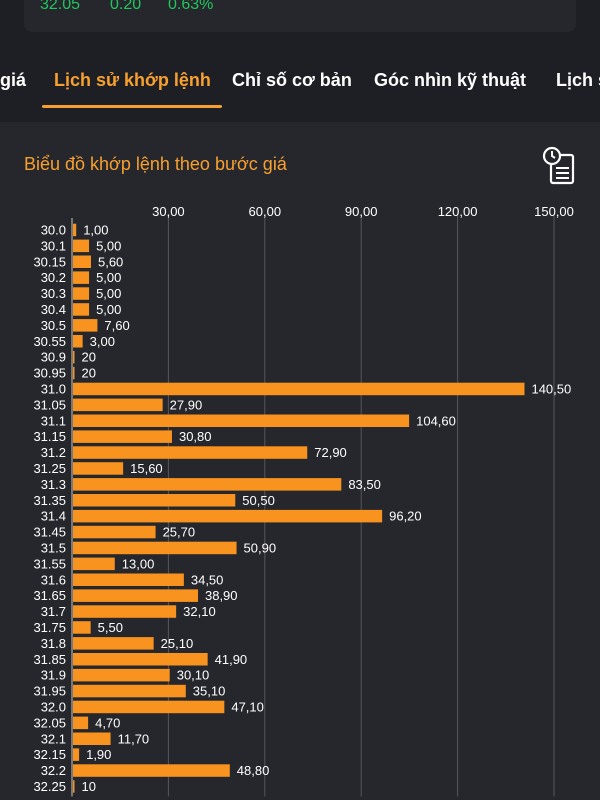 The width and height of the screenshot is (600, 800). What do you see at coordinates (221, 595) in the screenshot?
I see `value-label: 38,90` at bounding box center [221, 595].